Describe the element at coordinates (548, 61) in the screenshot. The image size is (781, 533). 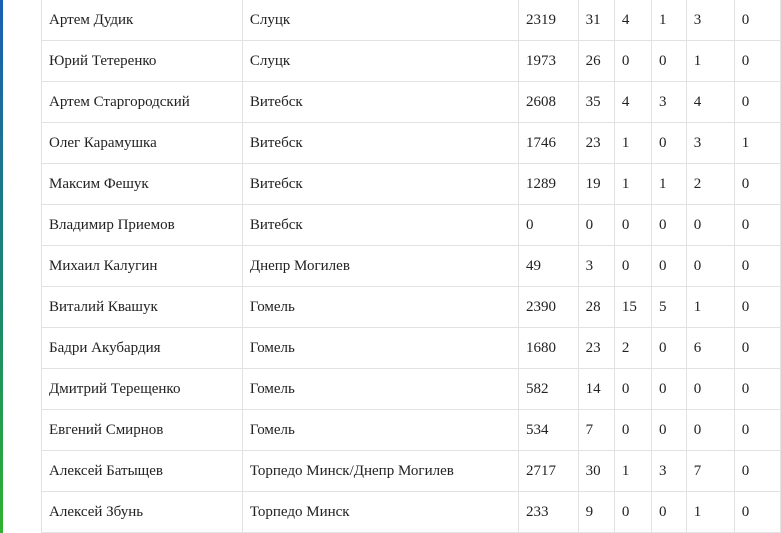
I see `stat-cell: 1973` at that location.